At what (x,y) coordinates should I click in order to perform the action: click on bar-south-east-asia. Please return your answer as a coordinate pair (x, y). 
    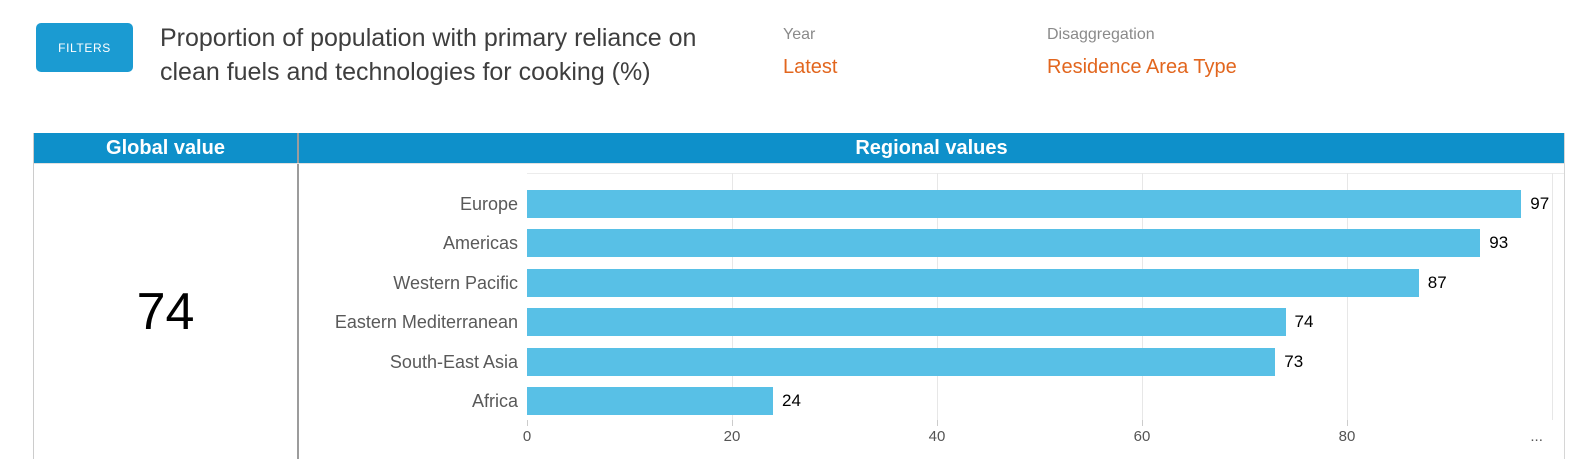
    Looking at the image, I should click on (901, 361).